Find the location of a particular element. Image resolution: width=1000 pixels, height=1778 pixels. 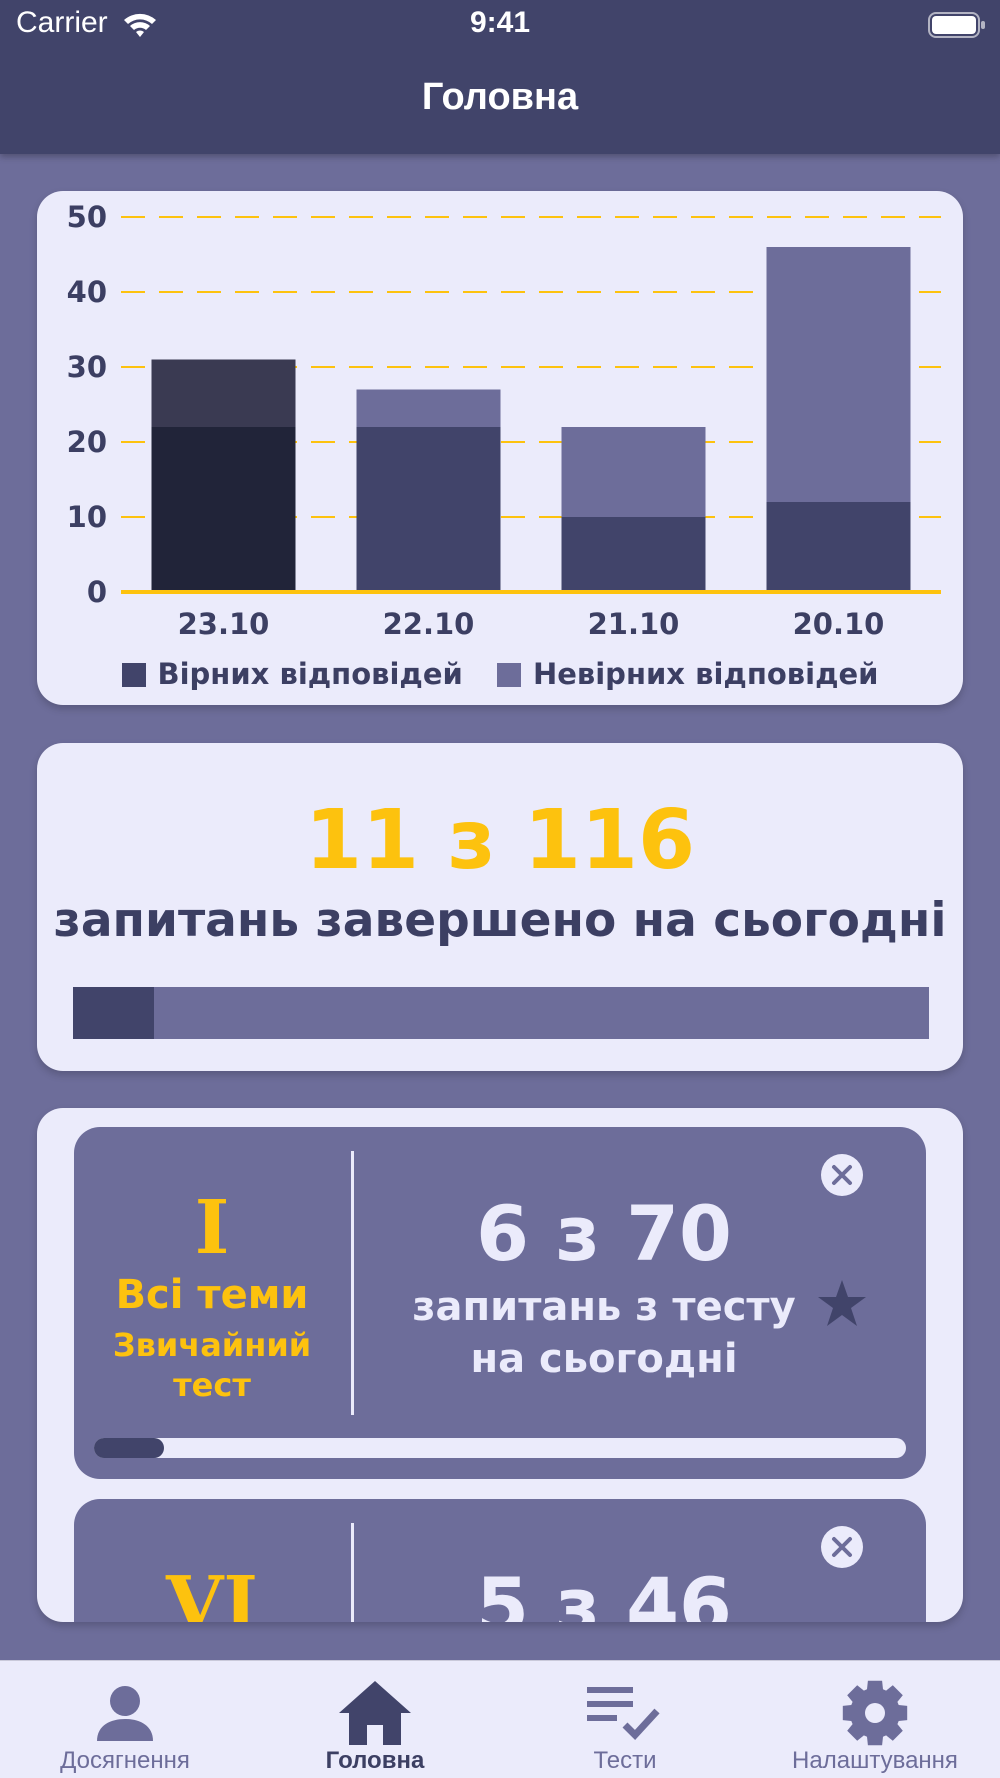

x-tick-label: 21.10 is located at coordinates (634, 624).